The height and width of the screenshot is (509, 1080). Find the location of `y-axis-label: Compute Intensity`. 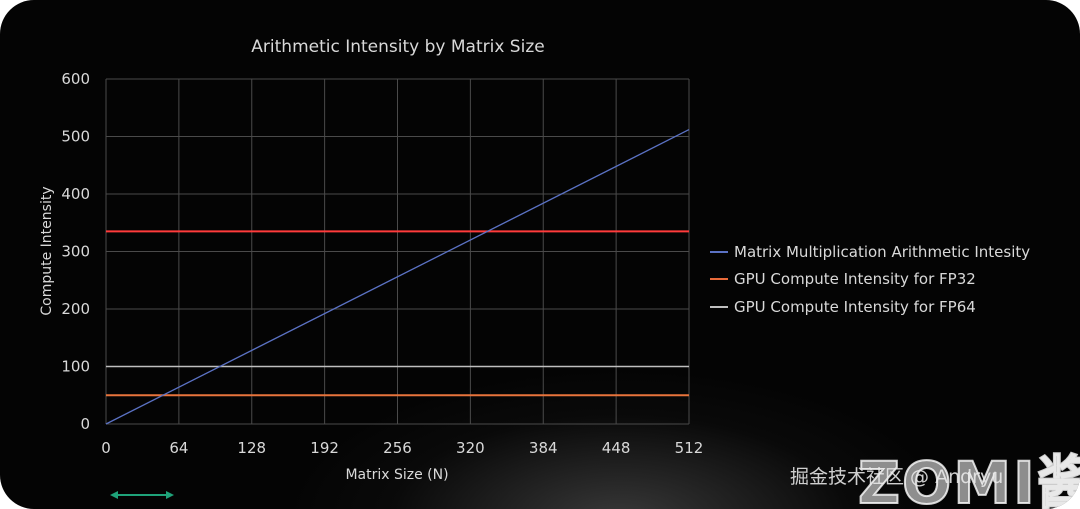

y-axis-label: Compute Intensity is located at coordinates (47, 250).